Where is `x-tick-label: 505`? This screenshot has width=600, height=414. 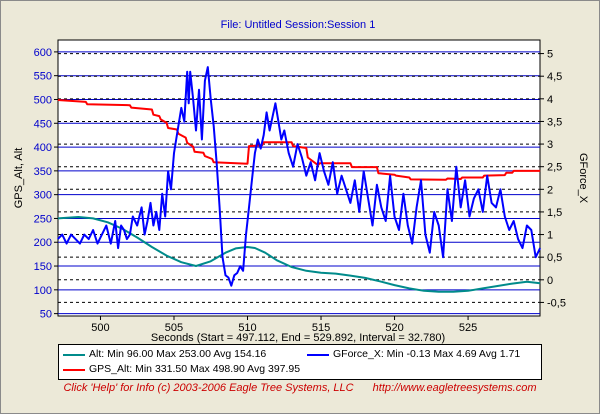 x-tick-label: 505 is located at coordinates (174, 328).